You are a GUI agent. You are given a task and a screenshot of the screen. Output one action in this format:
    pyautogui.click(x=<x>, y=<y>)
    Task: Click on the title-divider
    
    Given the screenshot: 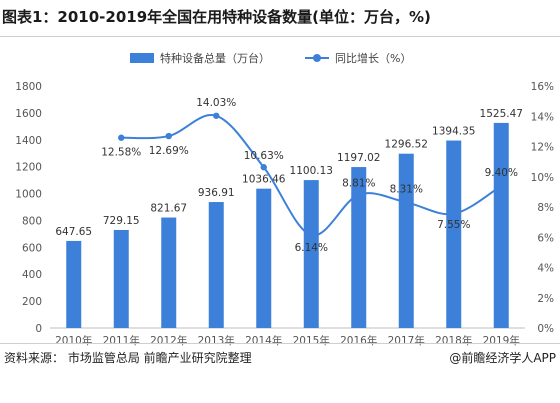 What is the action you would take?
    pyautogui.click(x=280, y=36)
    